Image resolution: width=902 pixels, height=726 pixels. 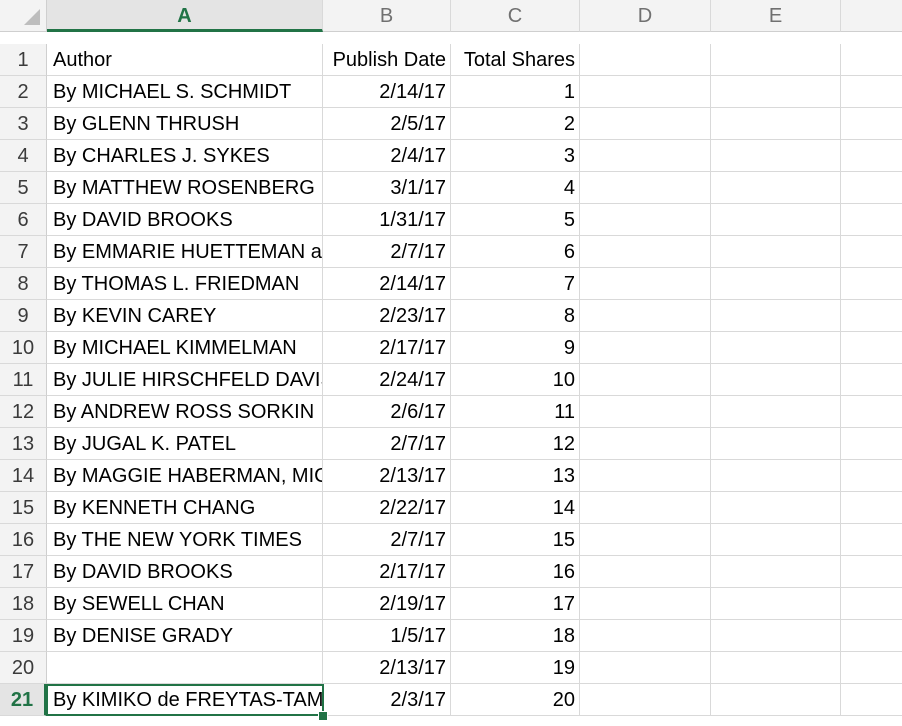 What do you see at coordinates (23, 316) in the screenshot?
I see `row-header: 9` at bounding box center [23, 316].